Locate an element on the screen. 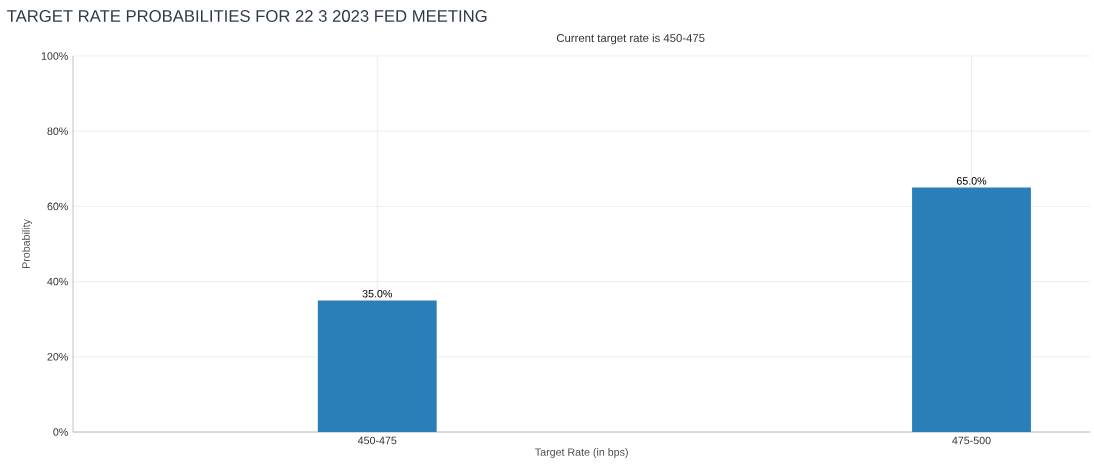 This screenshot has height=472, width=1094. x-tick-label: 475-500 is located at coordinates (971, 440).